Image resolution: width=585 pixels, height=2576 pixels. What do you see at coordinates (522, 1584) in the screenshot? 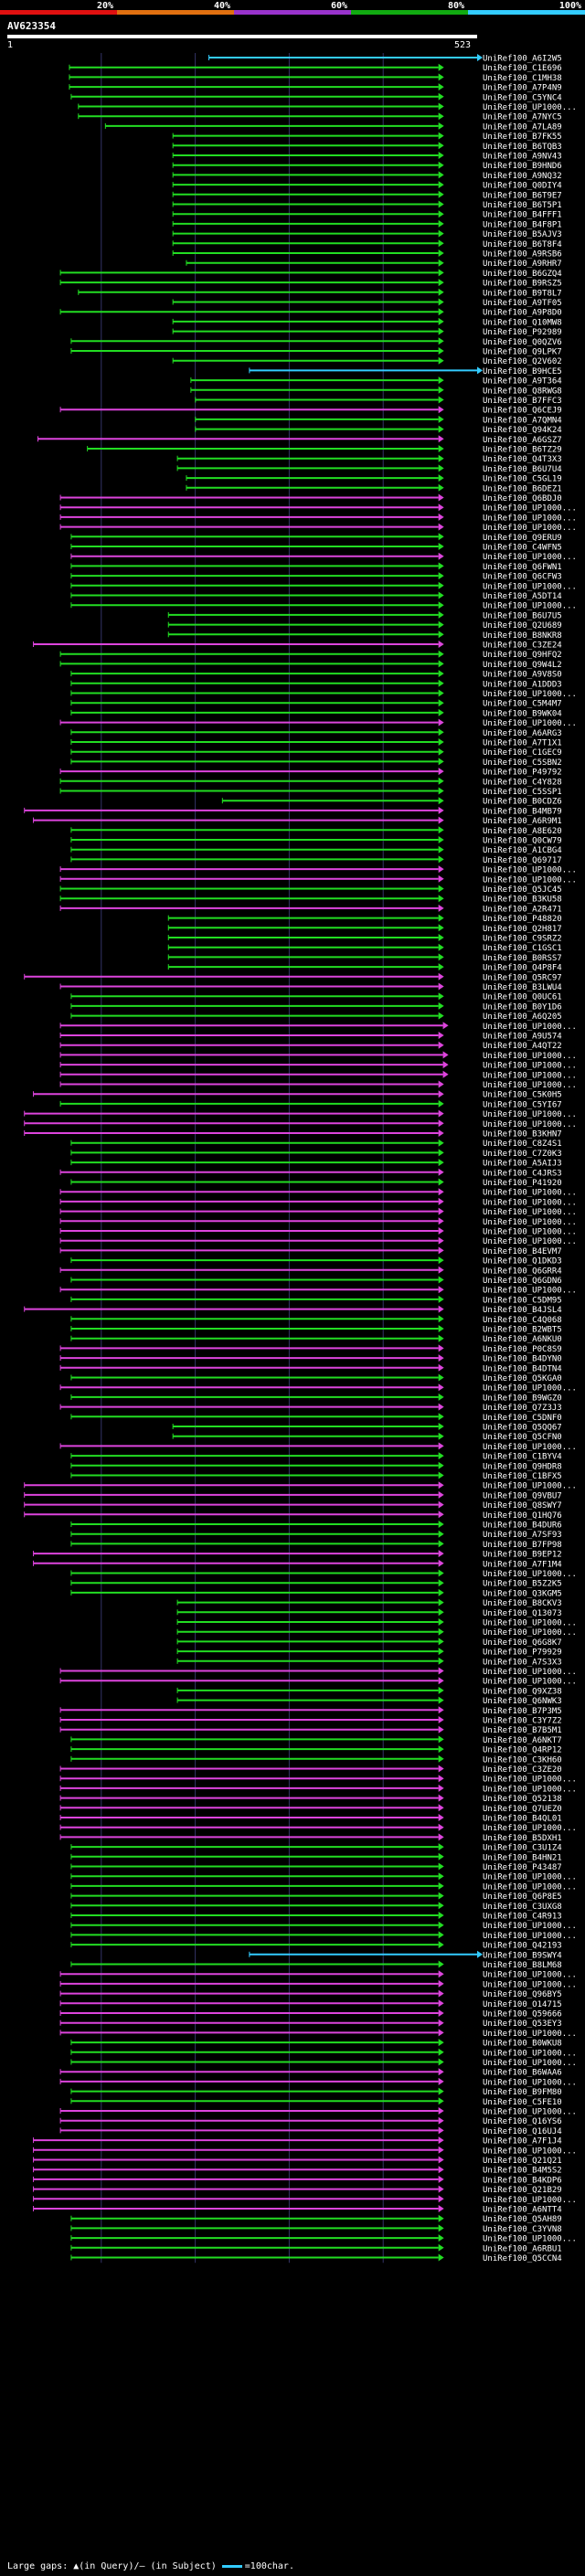
I see `hit-label: UniRef100_B5Z2K5` at bounding box center [522, 1584].